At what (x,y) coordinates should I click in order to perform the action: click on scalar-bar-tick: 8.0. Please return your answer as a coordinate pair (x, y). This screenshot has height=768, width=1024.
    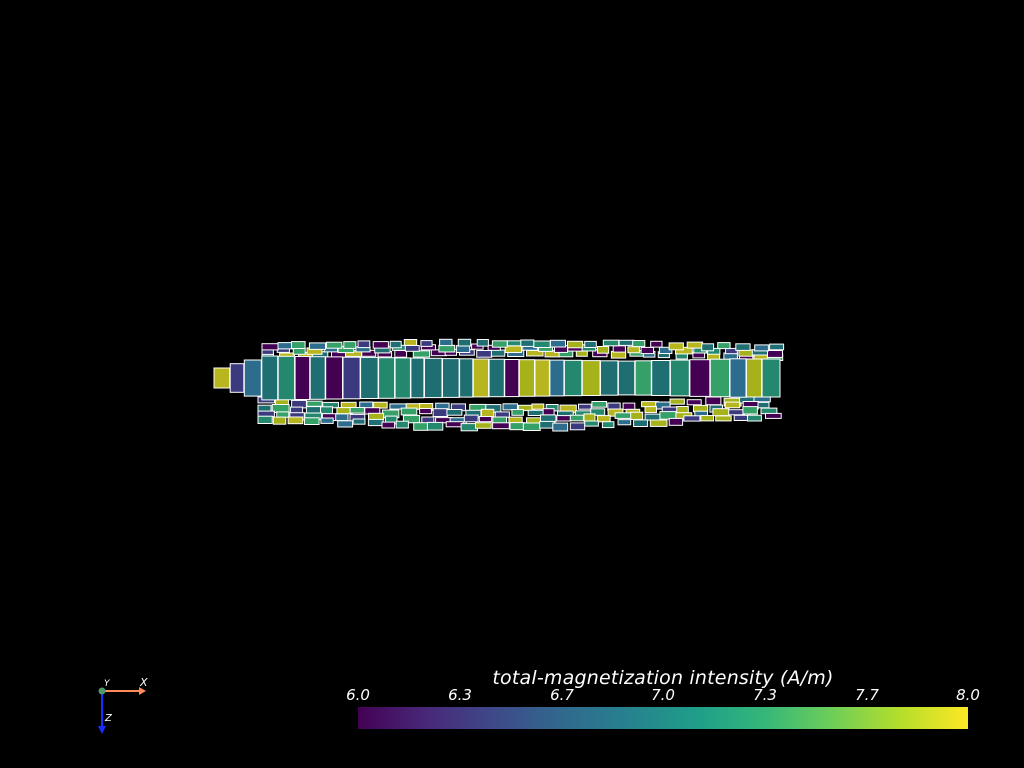
    Looking at the image, I should click on (968, 695).